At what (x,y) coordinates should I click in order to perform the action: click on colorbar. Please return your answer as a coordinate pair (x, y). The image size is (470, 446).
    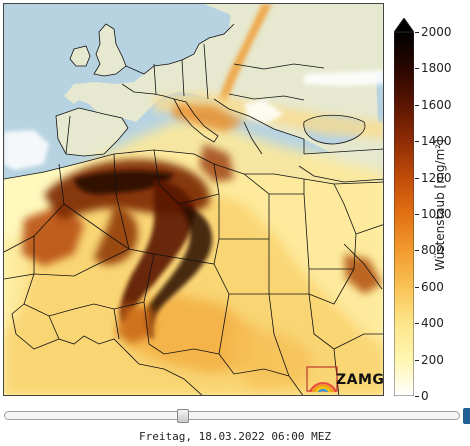
    Looking at the image, I should click on (404, 207).